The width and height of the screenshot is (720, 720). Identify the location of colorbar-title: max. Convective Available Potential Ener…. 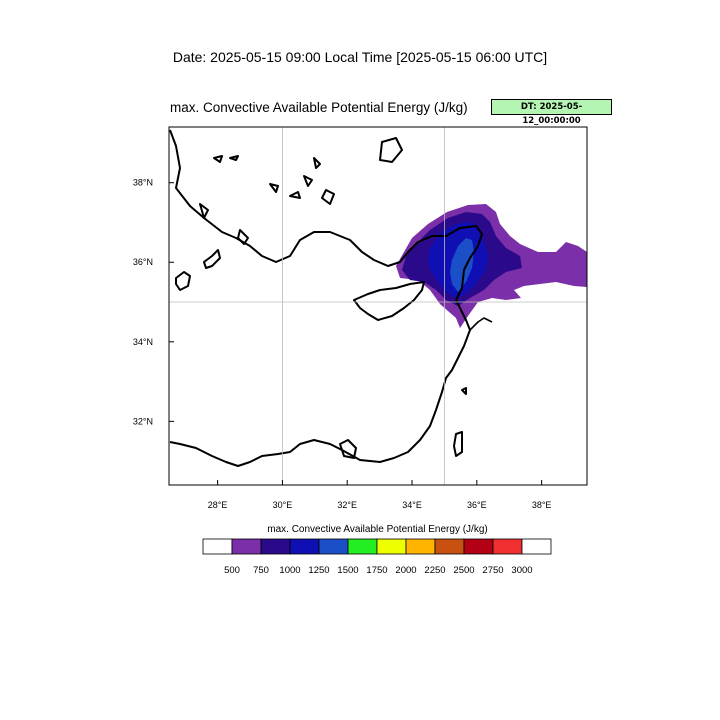
(377, 529).